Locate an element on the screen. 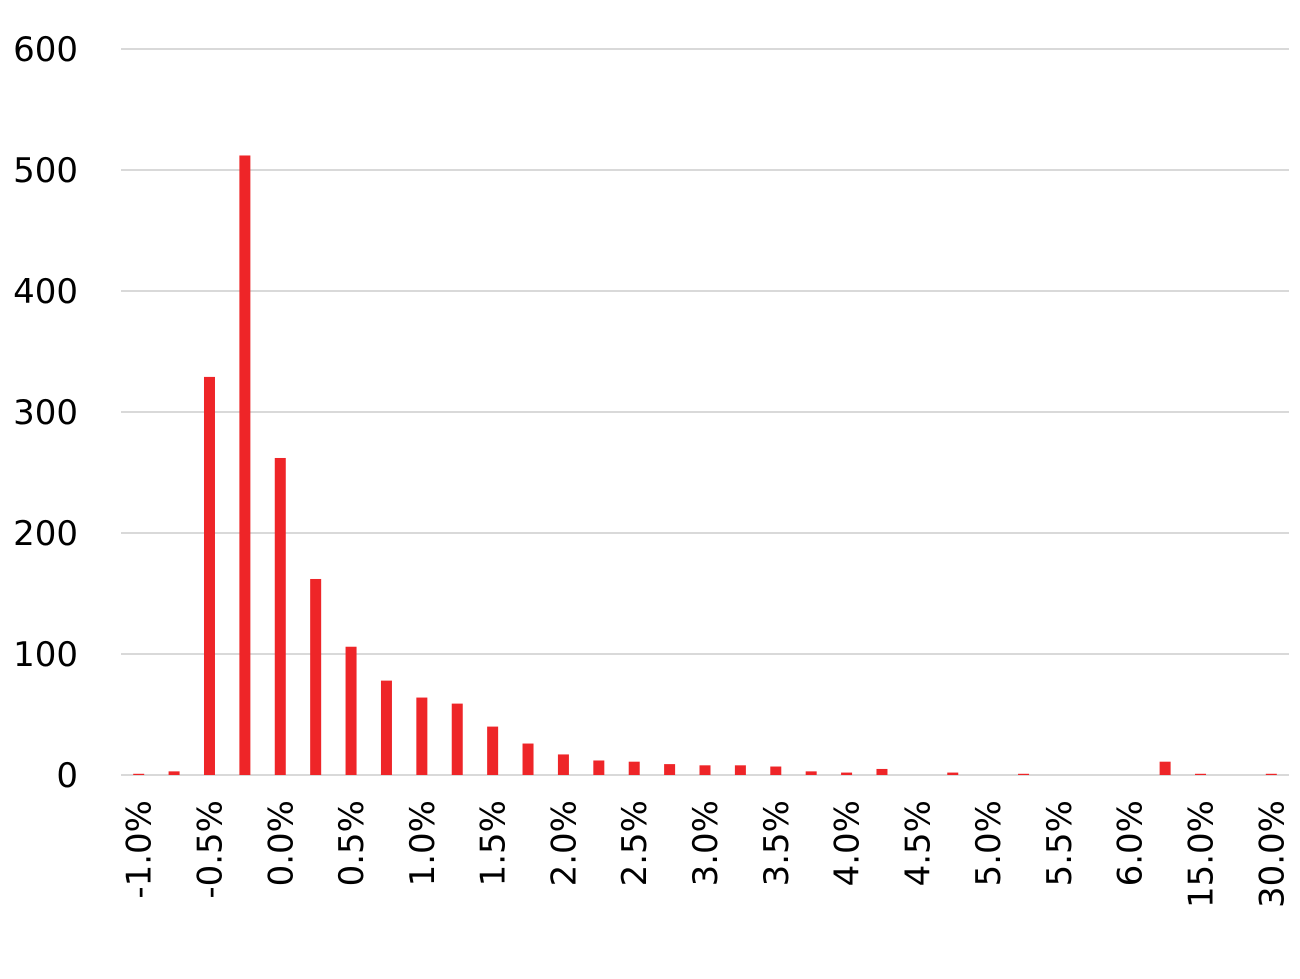 The image size is (1300, 979). y-tick-label: 400 is located at coordinates (45, 292).